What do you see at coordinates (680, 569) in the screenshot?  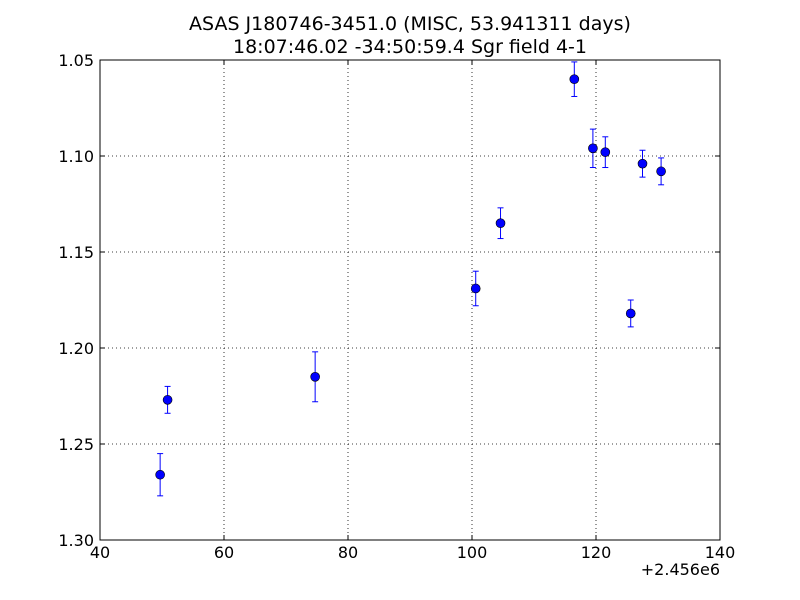 I see `x-axis-offset-label: +2.456e6` at bounding box center [680, 569].